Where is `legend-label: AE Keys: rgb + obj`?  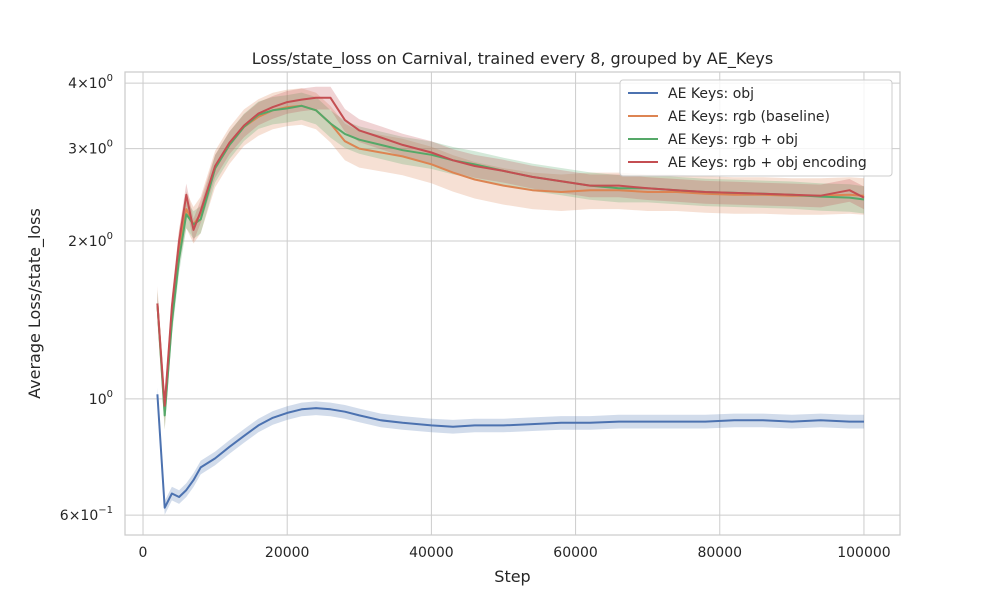
legend-label: AE Keys: rgb + obj is located at coordinates (733, 140).